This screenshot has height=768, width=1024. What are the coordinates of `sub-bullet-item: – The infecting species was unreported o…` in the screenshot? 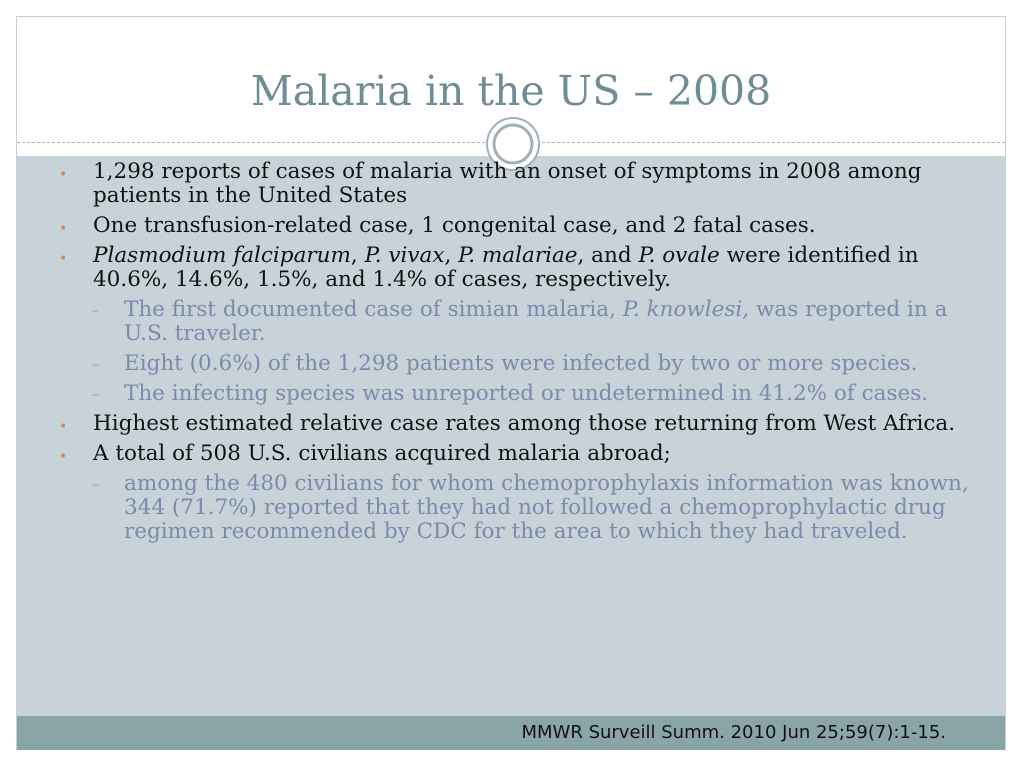 It's located at (516, 394).